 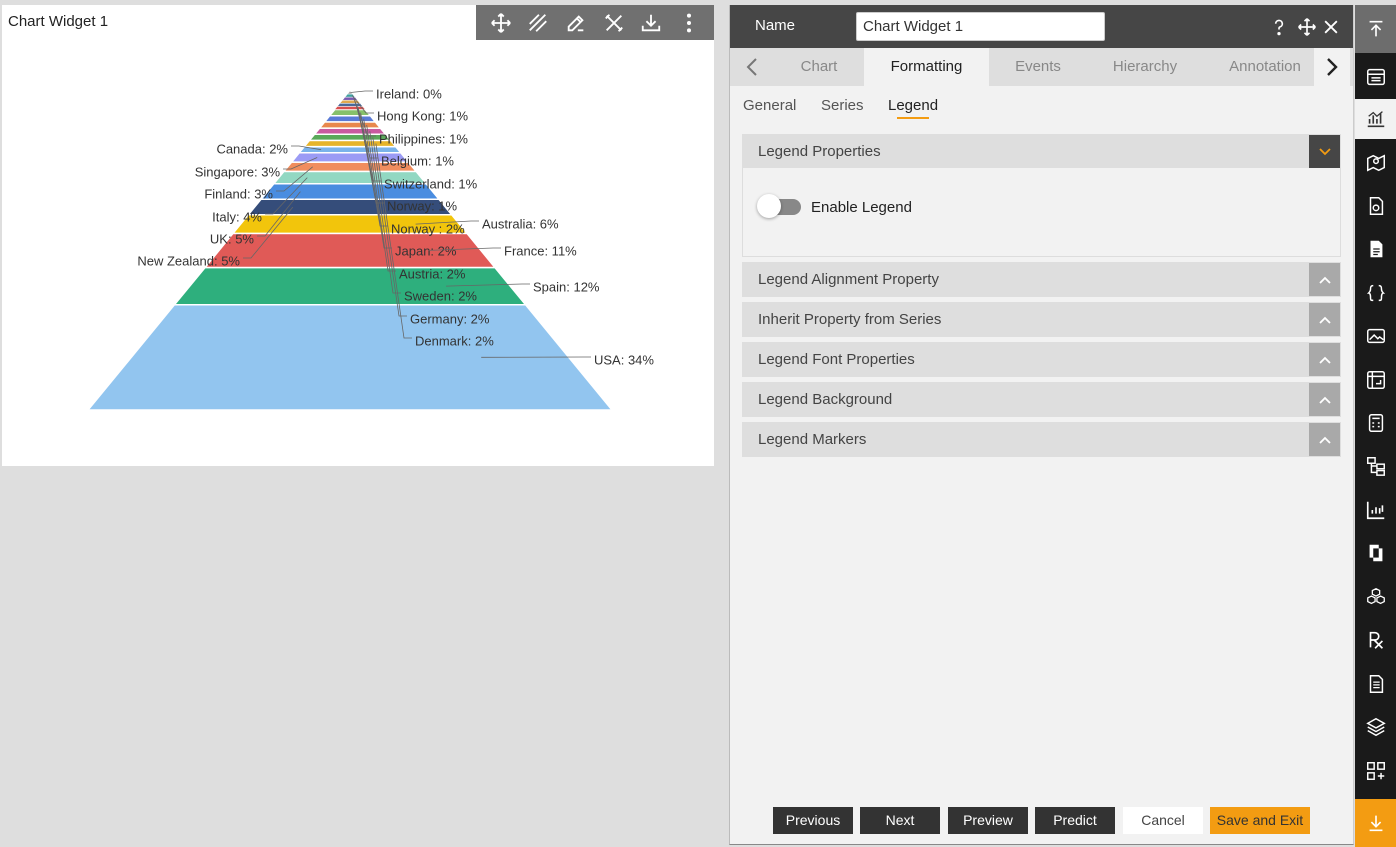 I want to click on rail-calculator-button, so click(x=1375, y=423).